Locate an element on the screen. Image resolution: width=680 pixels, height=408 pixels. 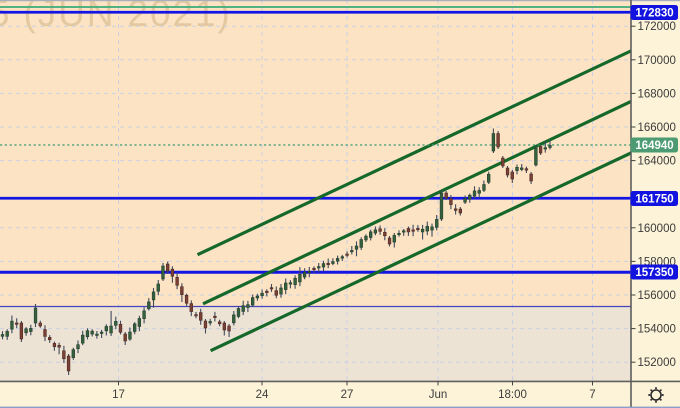
svg-text: 7 is located at coordinates (592, 395).